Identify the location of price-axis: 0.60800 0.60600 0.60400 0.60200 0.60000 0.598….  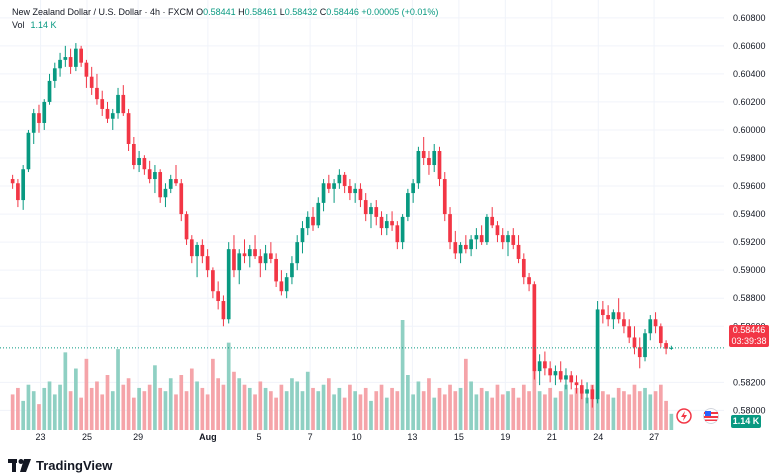
(749, 214).